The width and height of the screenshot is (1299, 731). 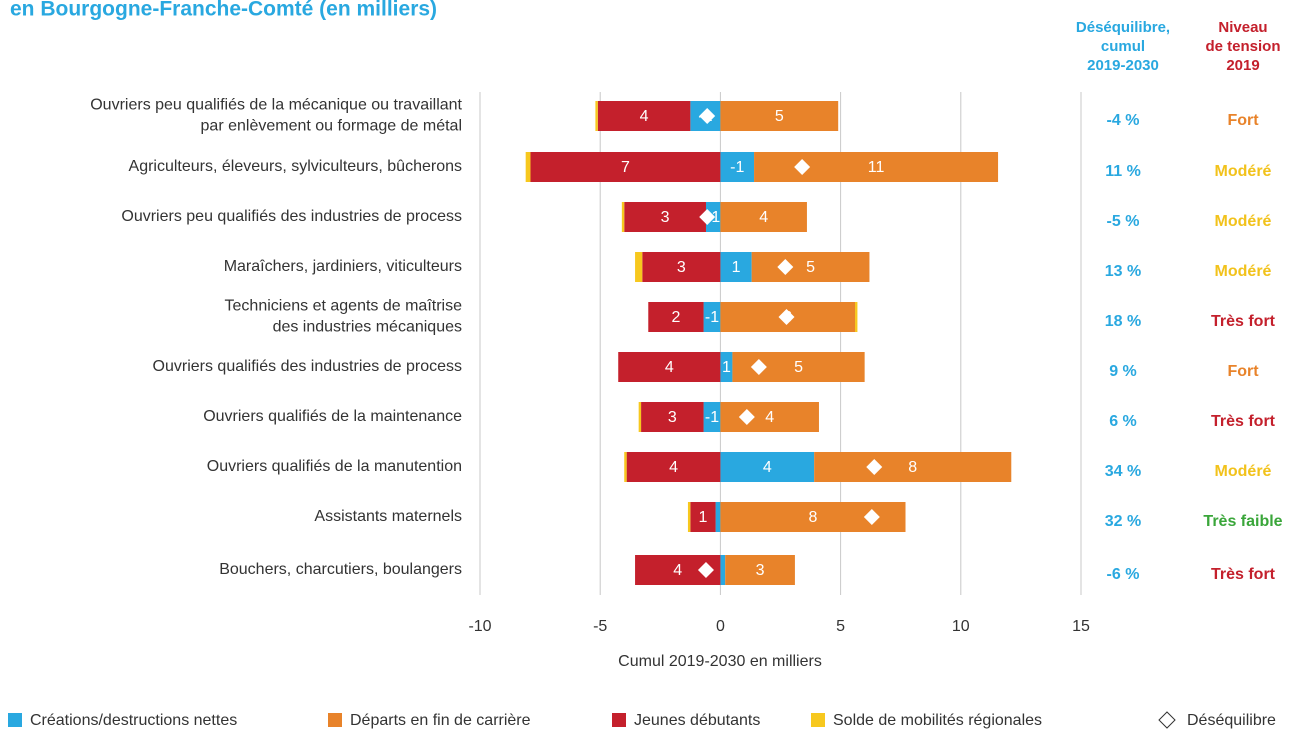 What do you see at coordinates (840, 626) in the screenshot?
I see `x-tick-label: 5` at bounding box center [840, 626].